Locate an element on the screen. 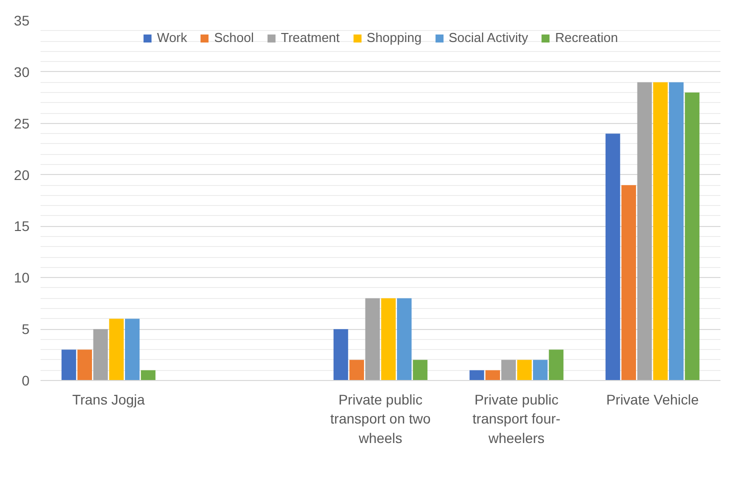 This screenshot has width=756, height=481. y-tick-label: 25 is located at coordinates (22, 123).